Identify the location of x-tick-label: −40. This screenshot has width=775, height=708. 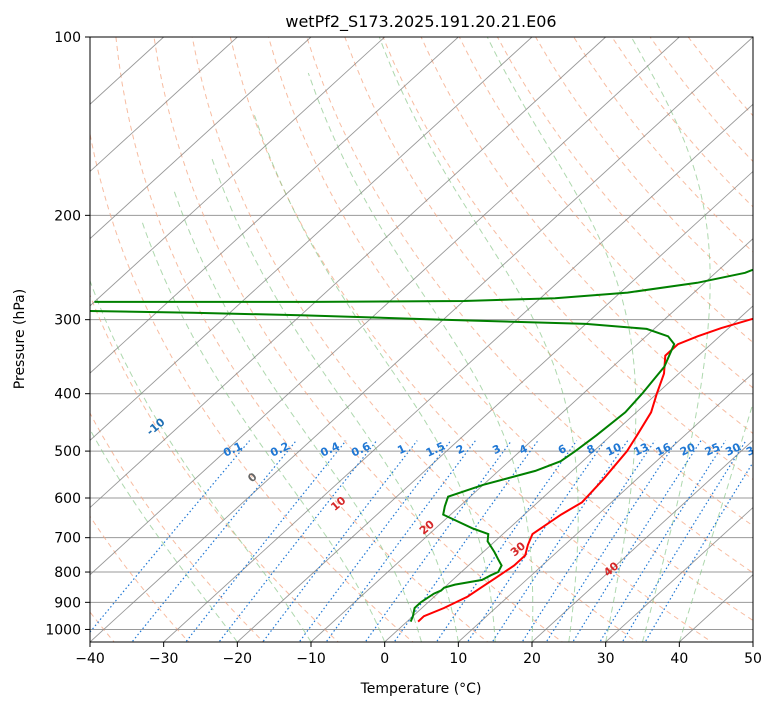
(90, 659).